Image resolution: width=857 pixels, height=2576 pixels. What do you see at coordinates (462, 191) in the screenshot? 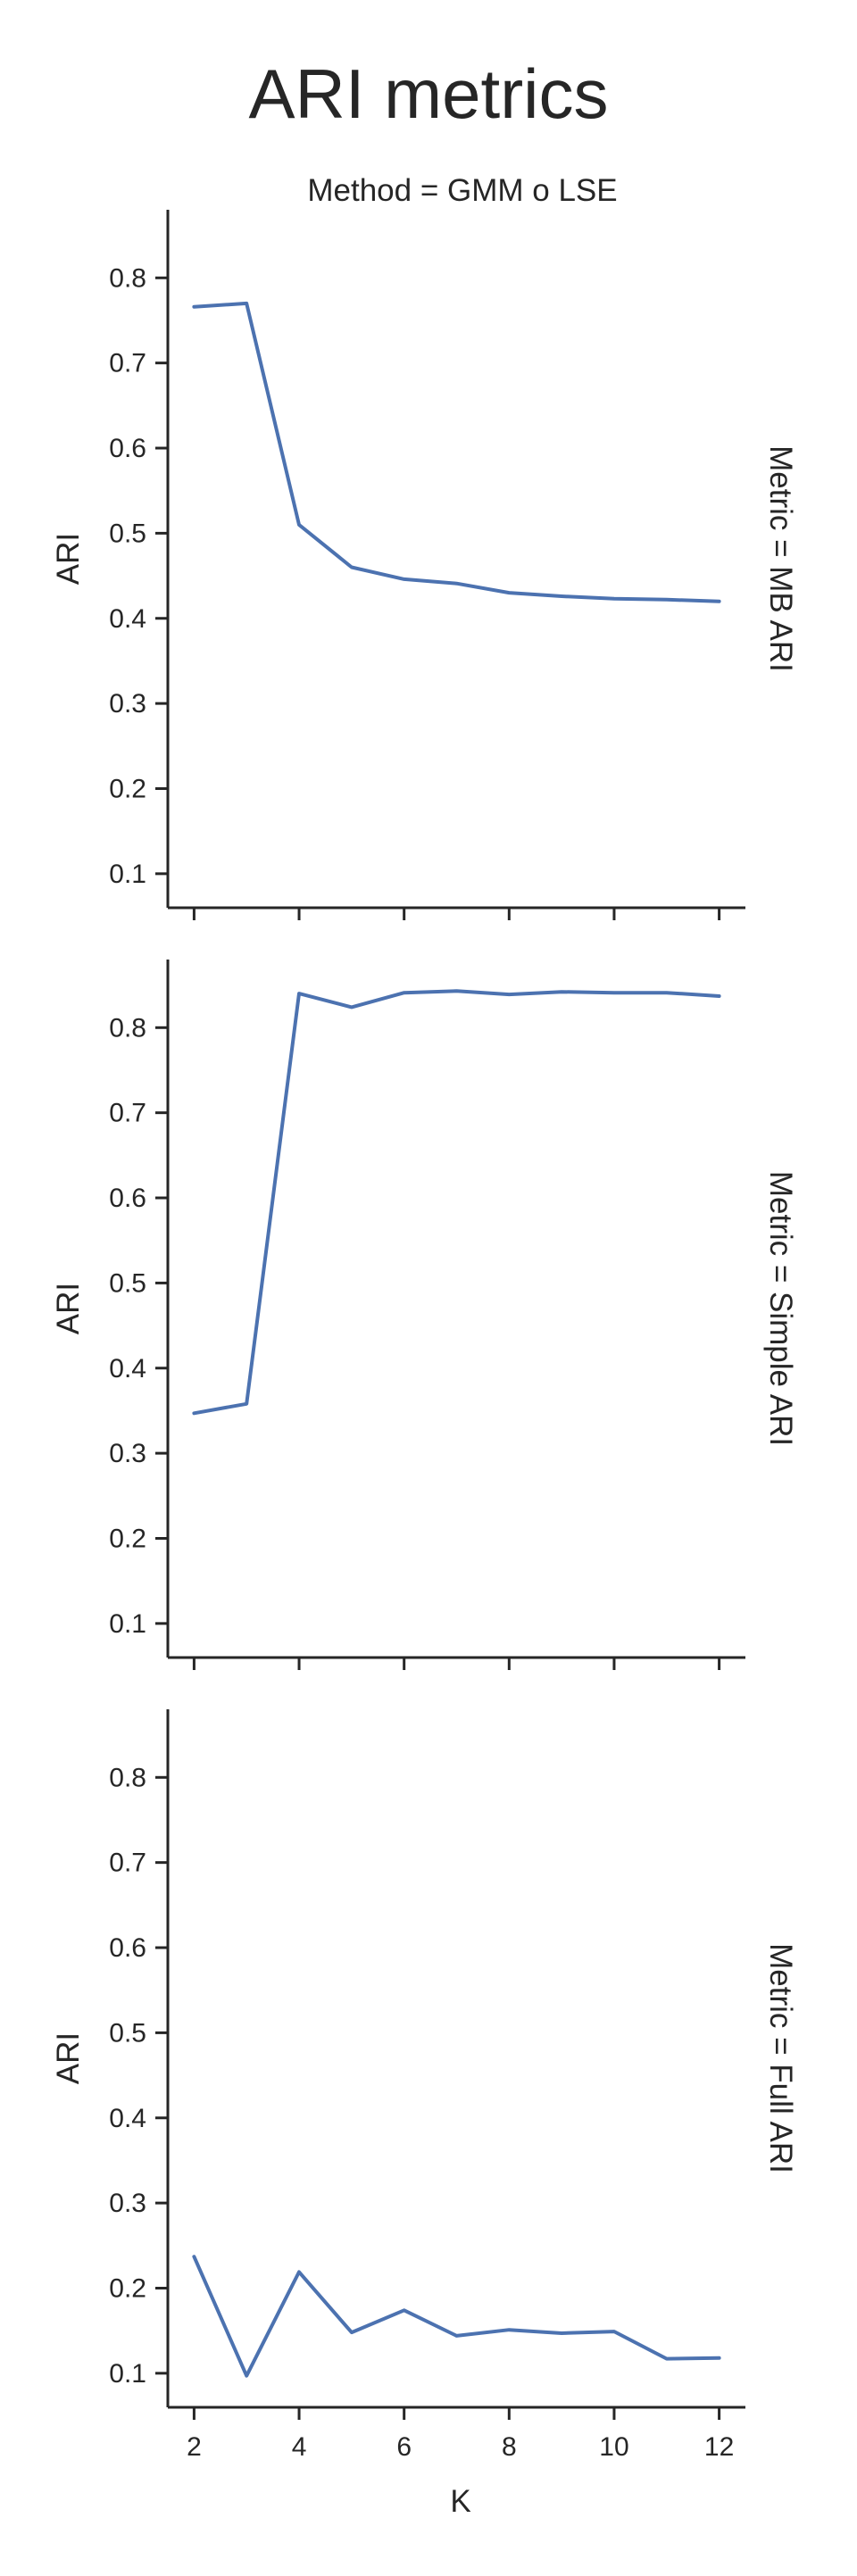
I see `column-title: Method = GMM o LSE` at bounding box center [462, 191].